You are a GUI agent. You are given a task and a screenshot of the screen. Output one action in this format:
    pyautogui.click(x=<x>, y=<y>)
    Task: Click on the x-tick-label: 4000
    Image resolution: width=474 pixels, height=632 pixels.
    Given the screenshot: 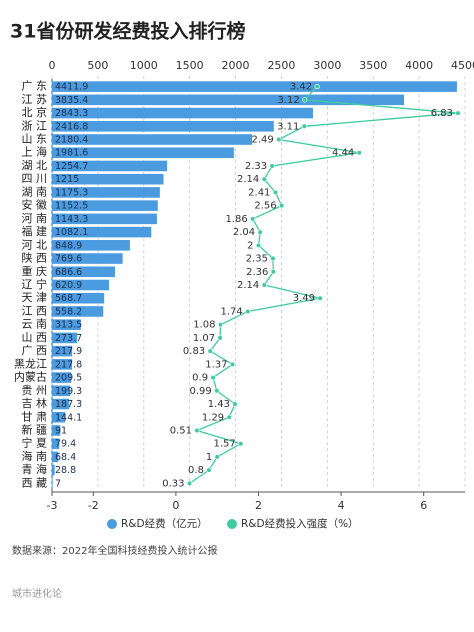 What is the action you would take?
    pyautogui.click(x=419, y=65)
    